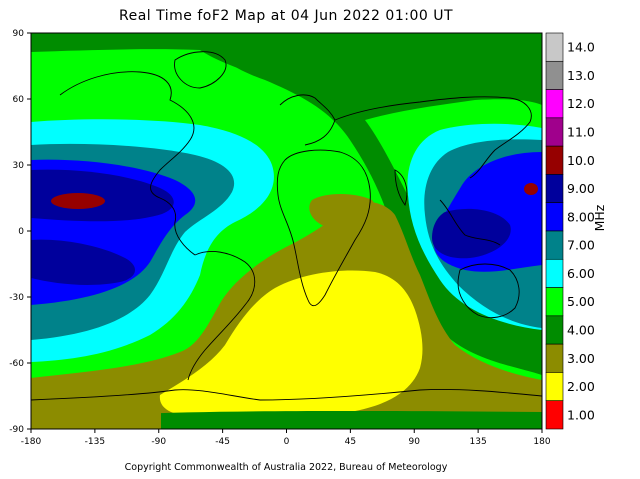  What do you see at coordinates (581, 358) in the screenshot?
I see `colorbar-label: 3.00` at bounding box center [581, 358].